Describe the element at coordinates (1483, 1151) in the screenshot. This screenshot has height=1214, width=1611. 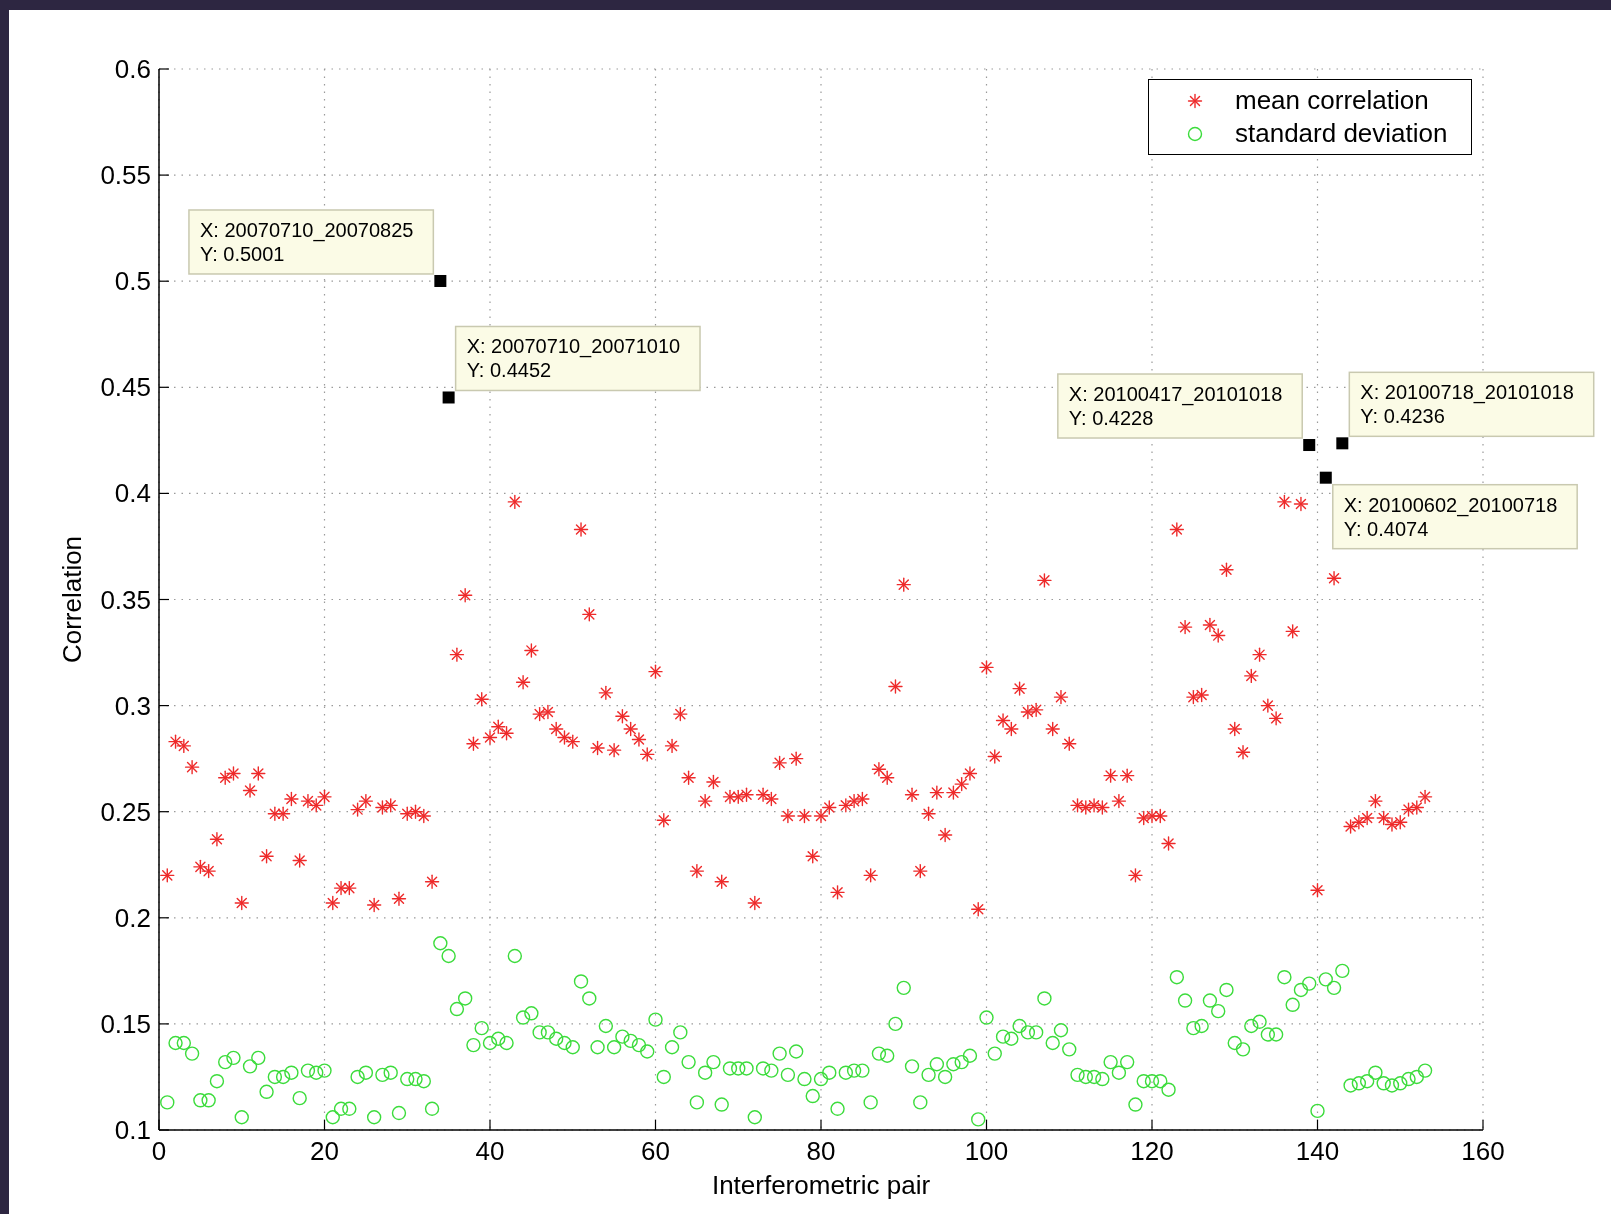
I see `x-tick-label: 160` at that location.